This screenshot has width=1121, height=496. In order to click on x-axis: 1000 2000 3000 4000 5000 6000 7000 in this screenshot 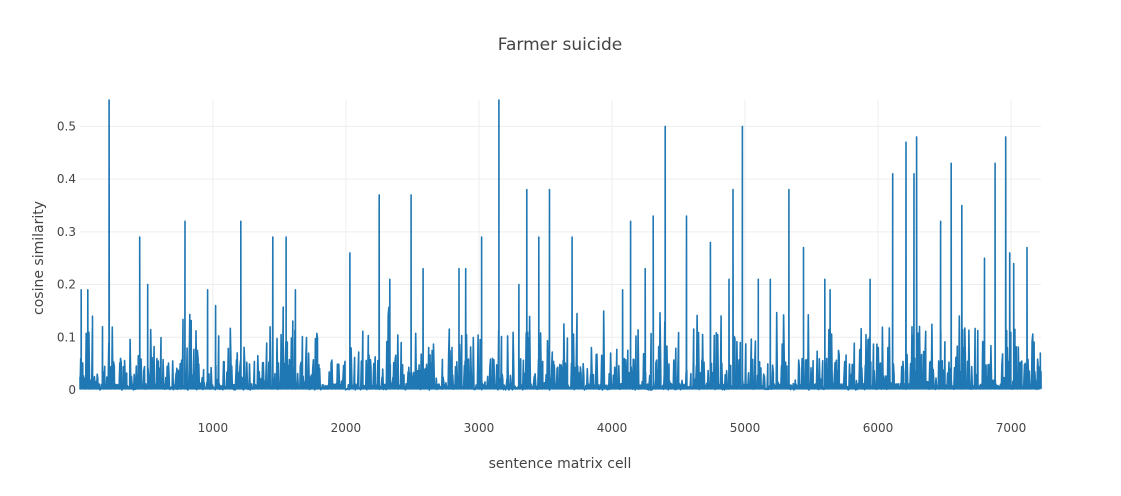, I will do `click(612, 428)`.